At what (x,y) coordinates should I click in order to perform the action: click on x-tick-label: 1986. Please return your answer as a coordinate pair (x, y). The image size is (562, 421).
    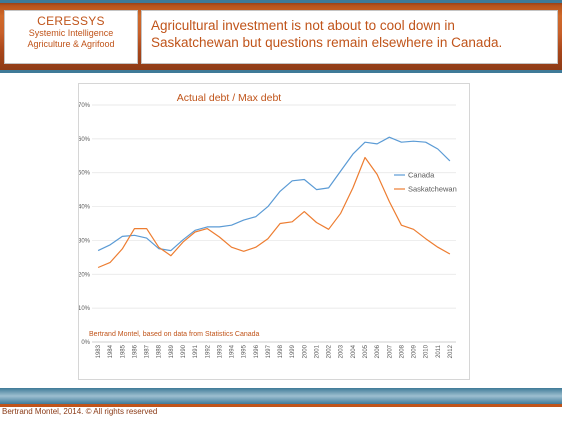
    Looking at the image, I should click on (135, 351).